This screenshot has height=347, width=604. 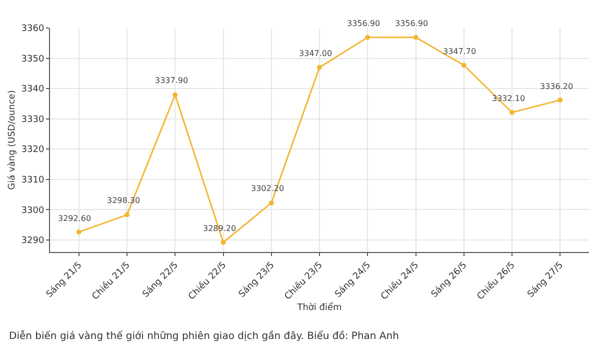 I want to click on y-axis-title: Giá vàng (USD/ounce), so click(x=12, y=140).